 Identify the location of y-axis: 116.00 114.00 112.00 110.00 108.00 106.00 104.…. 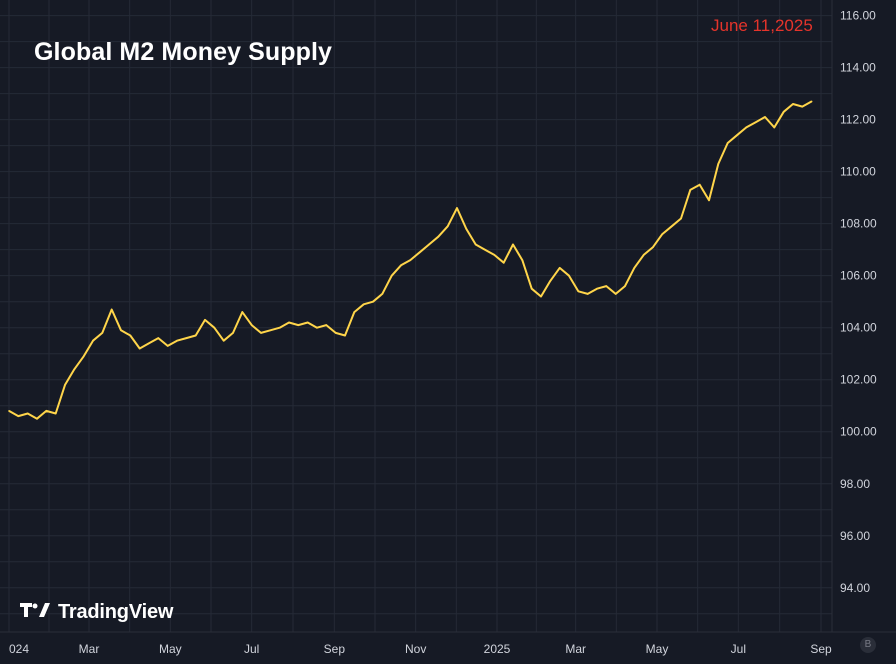
(858, 302).